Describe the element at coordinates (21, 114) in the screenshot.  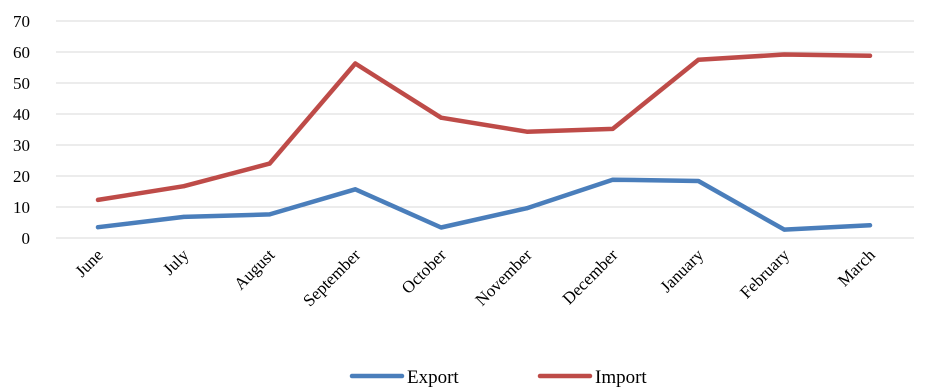
I see `y-tick-label: 40` at that location.